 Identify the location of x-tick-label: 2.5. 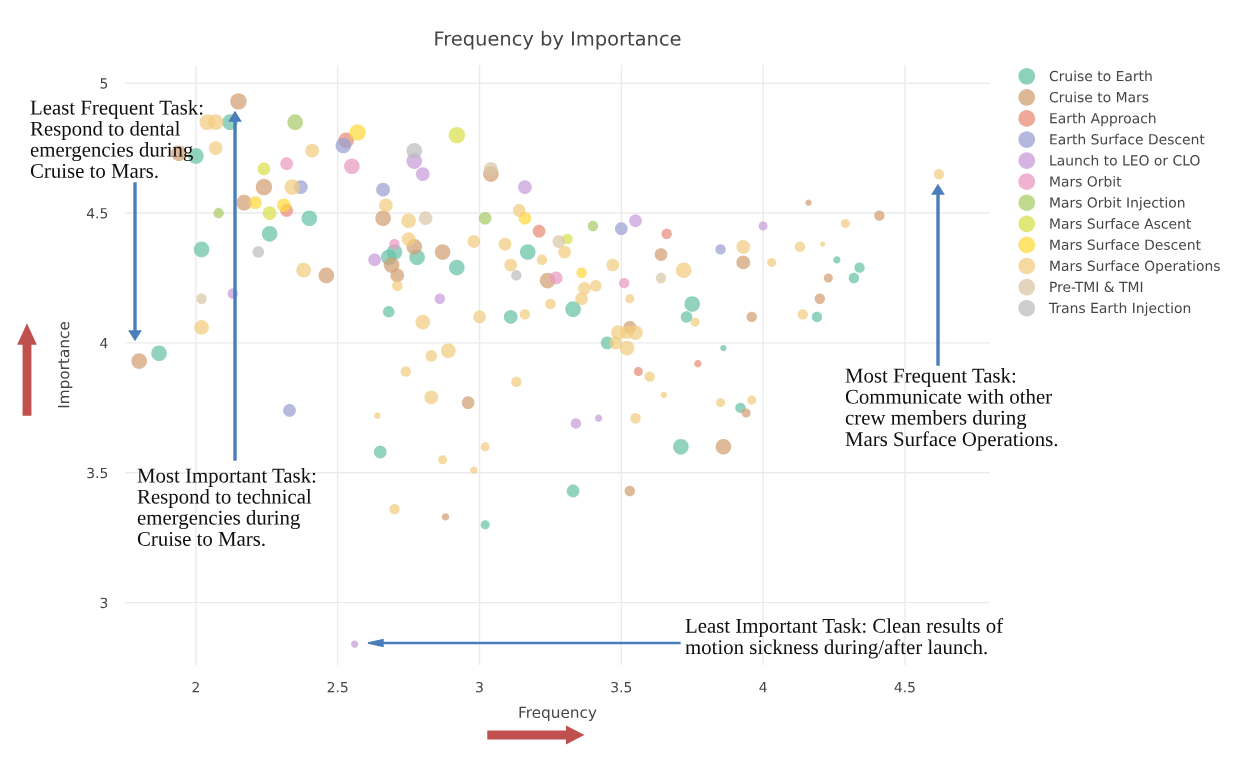
(337, 687).